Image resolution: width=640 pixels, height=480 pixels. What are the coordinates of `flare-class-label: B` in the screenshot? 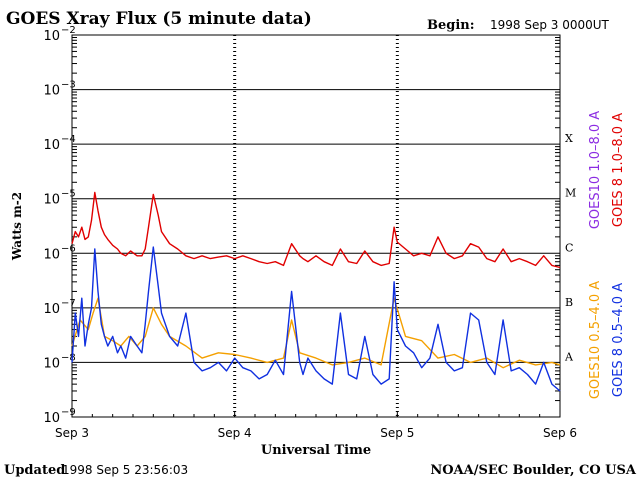 It's located at (569, 302).